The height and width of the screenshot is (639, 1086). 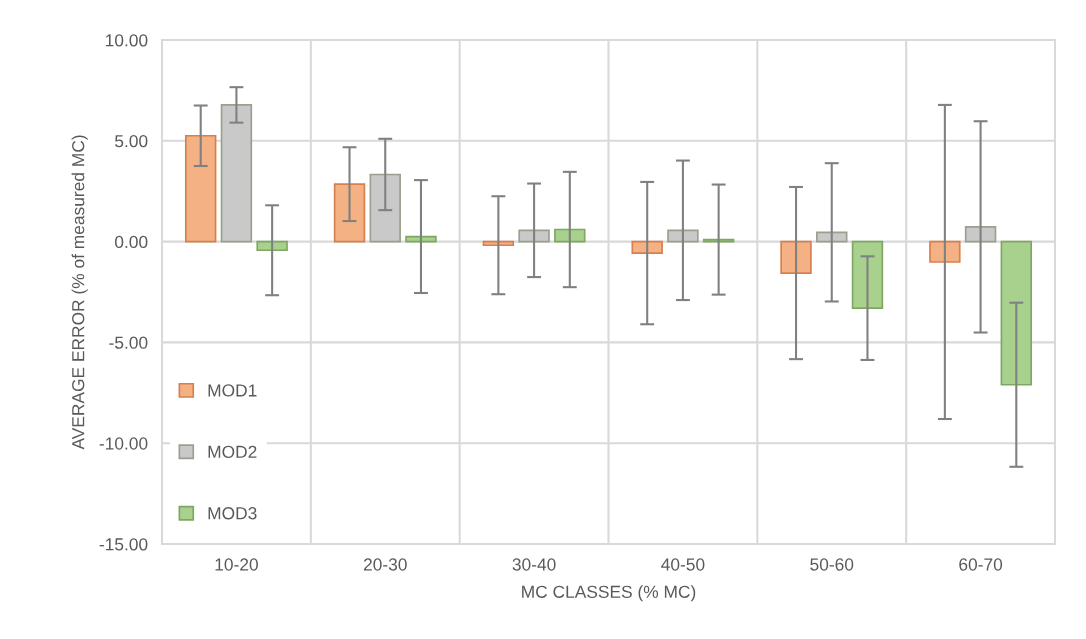 What do you see at coordinates (609, 593) in the screenshot?
I see `x-axis-title: MC CLASSES (% MC)` at bounding box center [609, 593].